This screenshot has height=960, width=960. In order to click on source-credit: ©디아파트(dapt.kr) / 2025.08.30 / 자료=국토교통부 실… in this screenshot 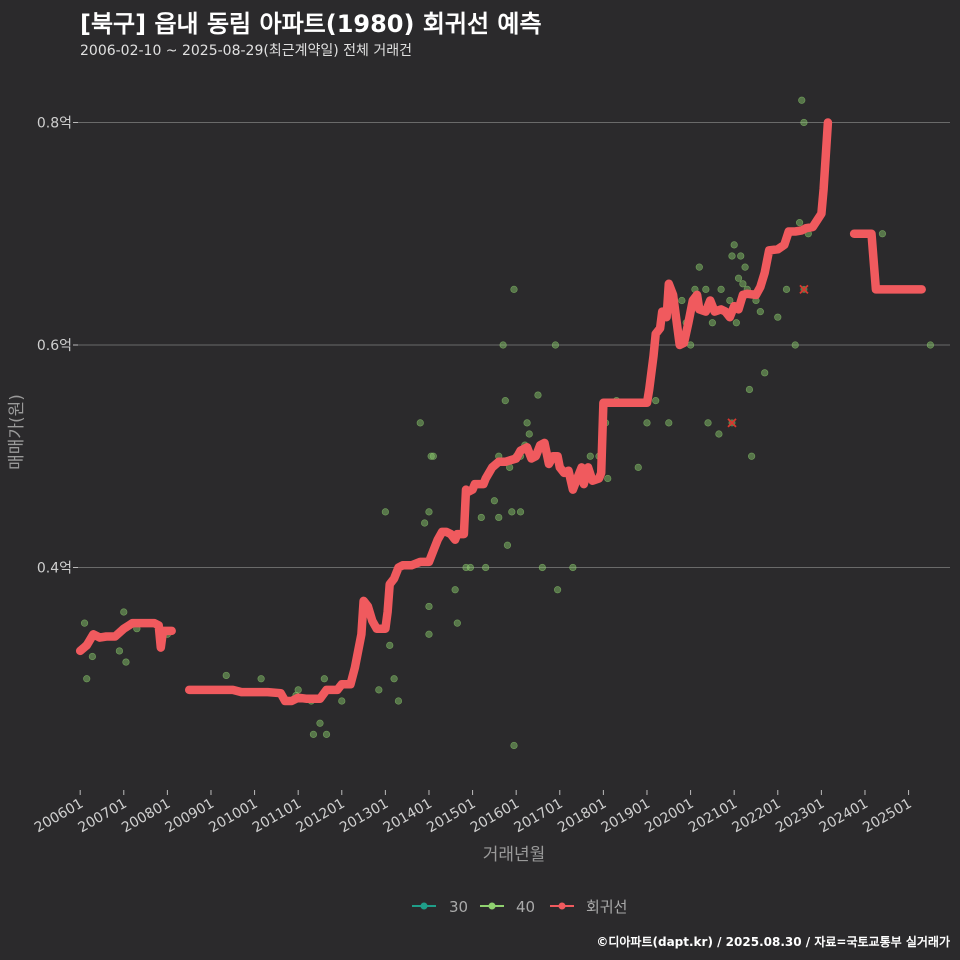, I will do `click(773, 942)`.